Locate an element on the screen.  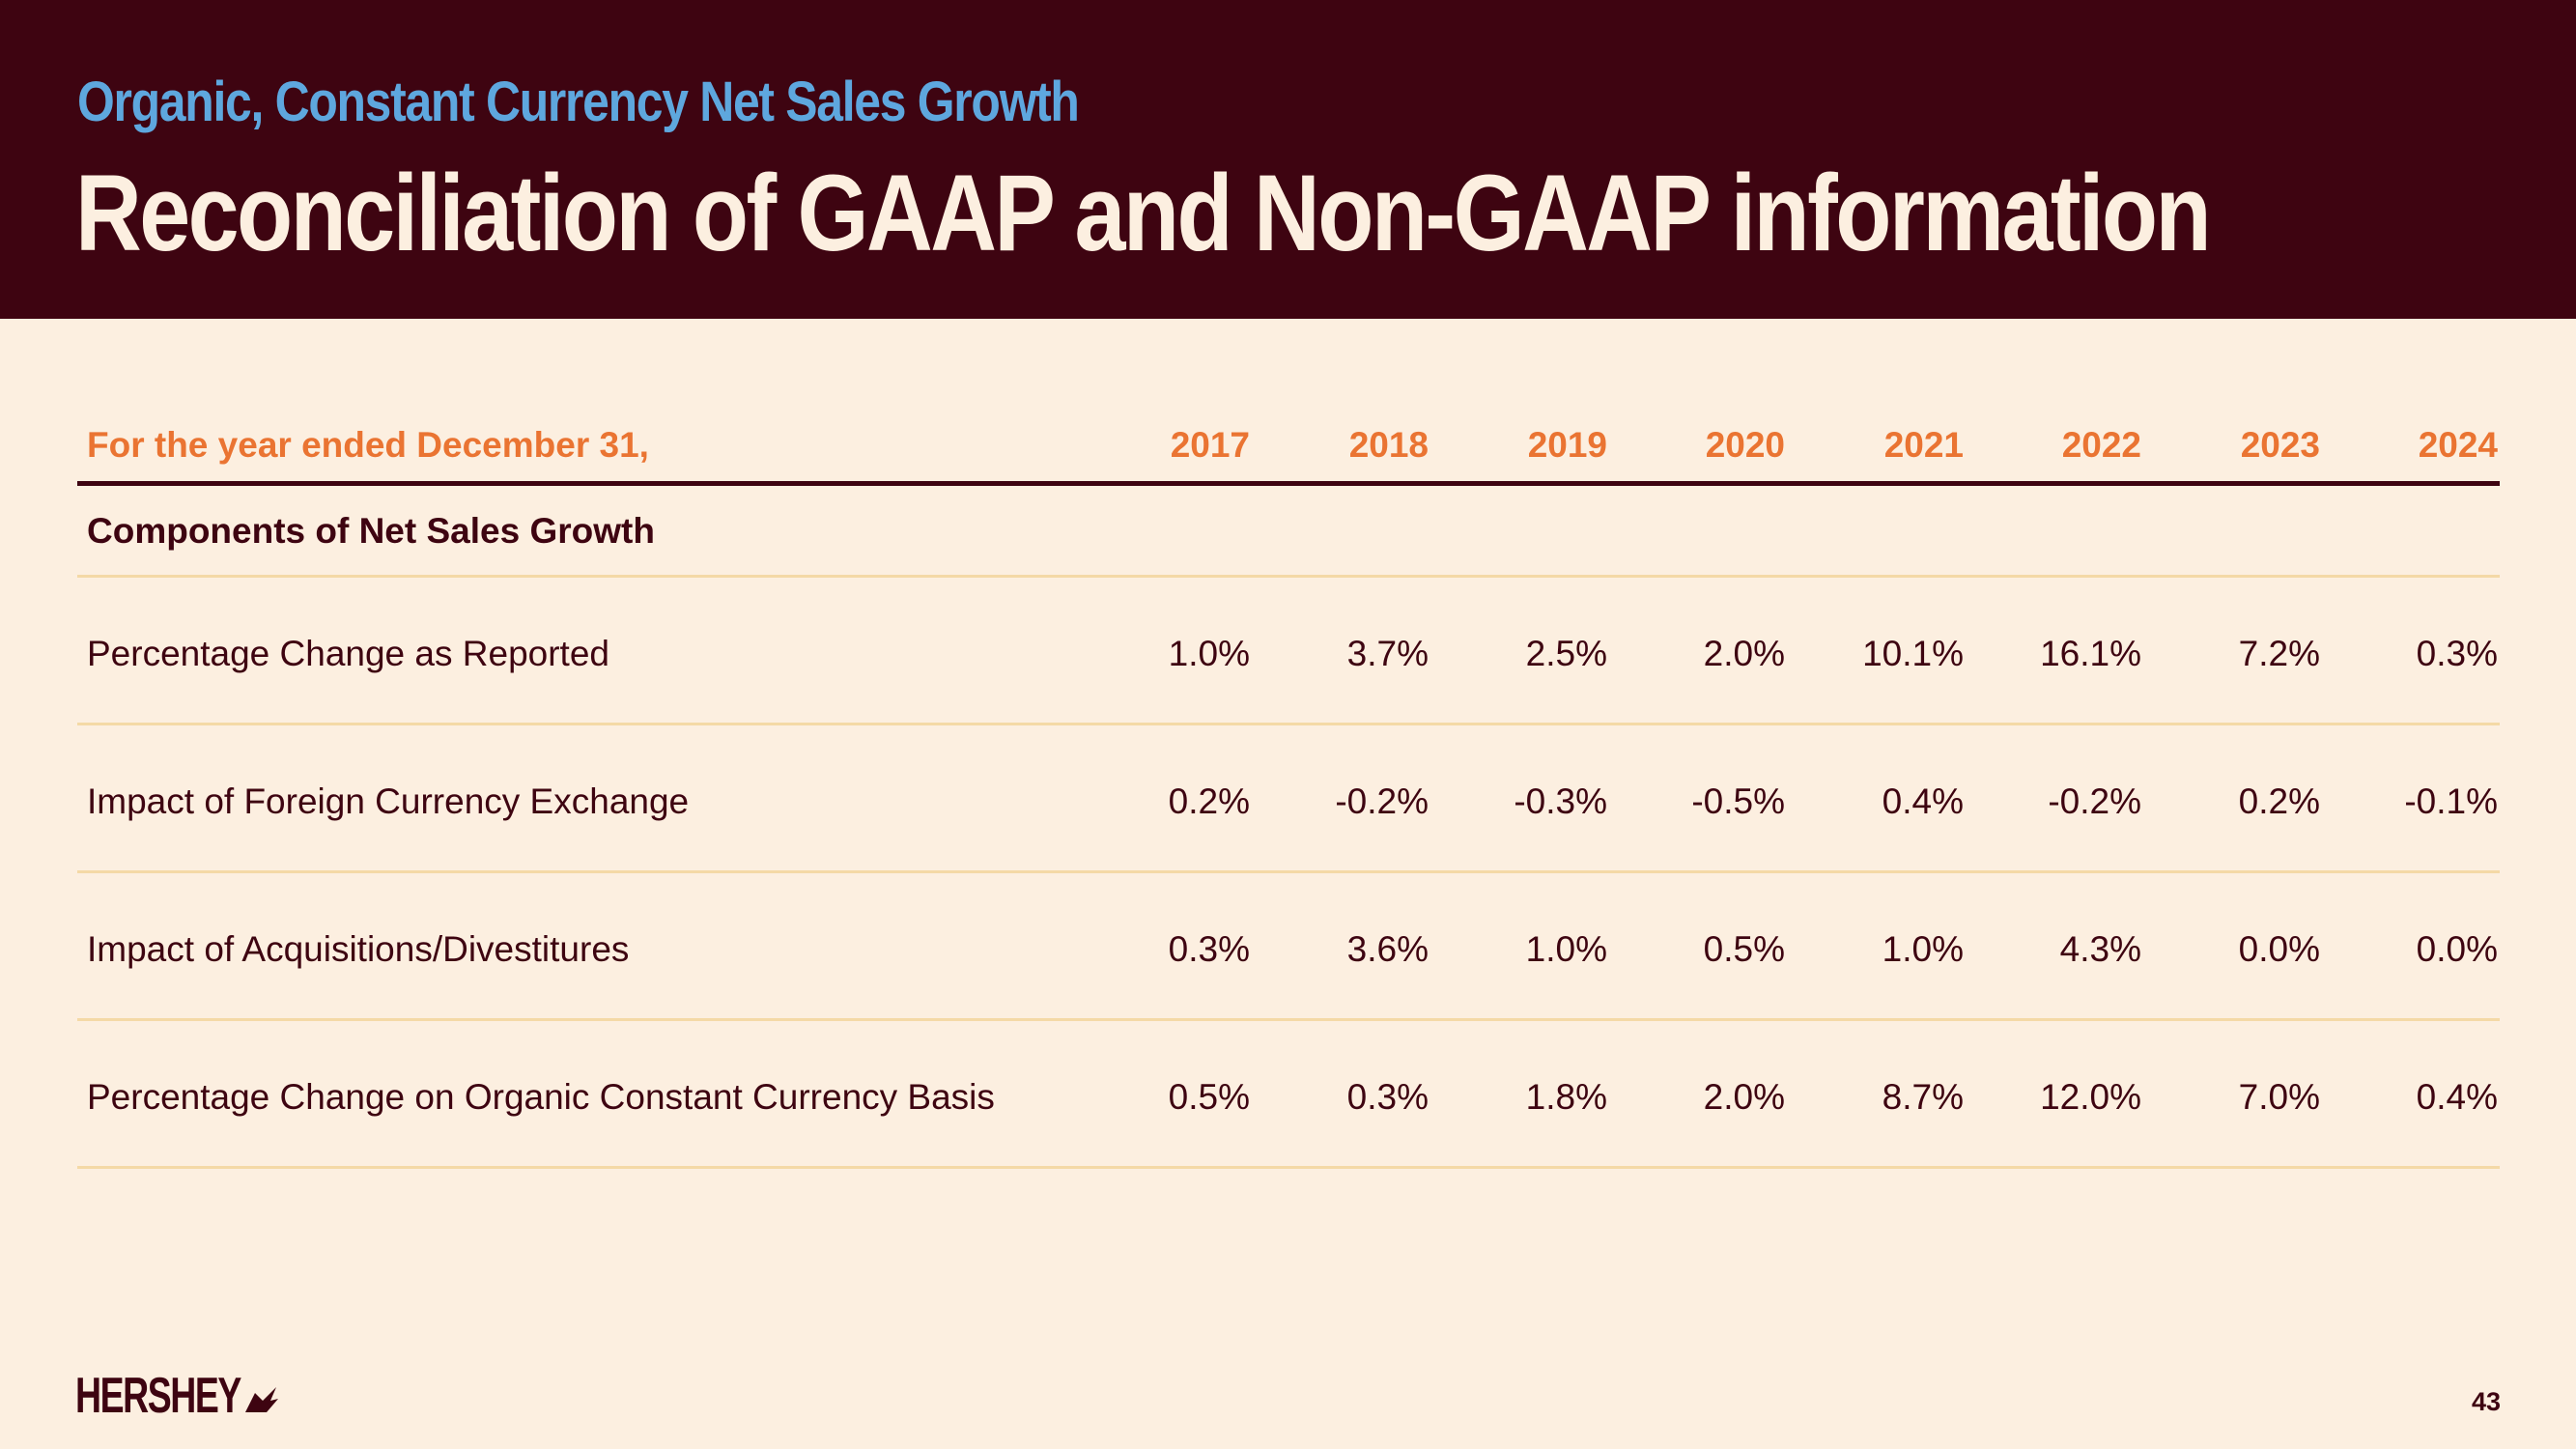
page-number: 43 is located at coordinates (2486, 1401).